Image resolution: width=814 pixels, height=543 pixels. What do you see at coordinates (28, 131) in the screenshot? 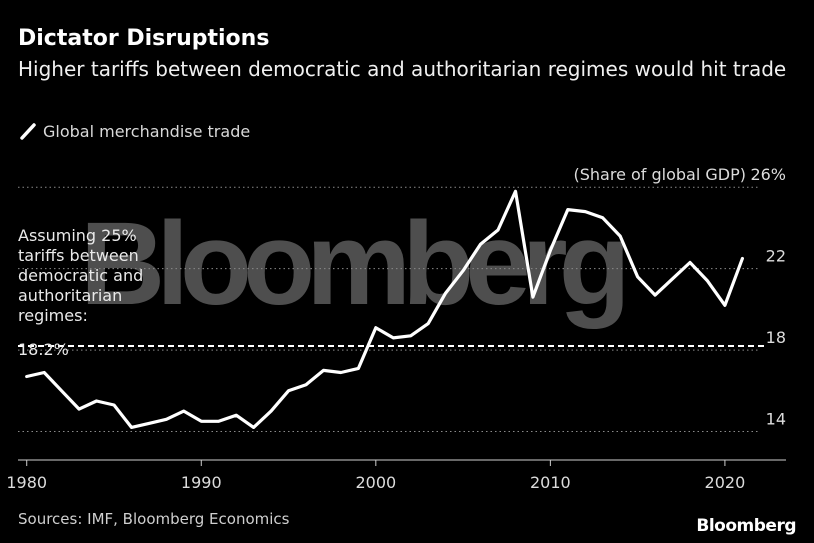
I see `legend-line-icon` at bounding box center [28, 131].